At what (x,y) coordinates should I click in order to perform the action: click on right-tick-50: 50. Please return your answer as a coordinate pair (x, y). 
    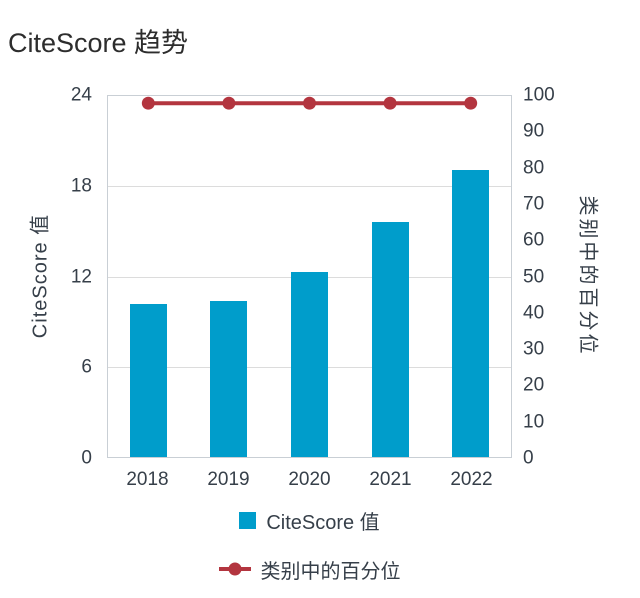
    Looking at the image, I should click on (534, 276).